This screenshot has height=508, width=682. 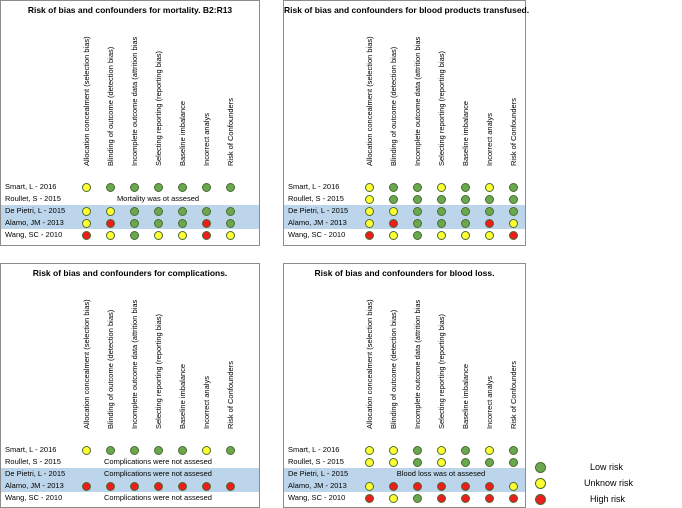 What do you see at coordinates (540, 467) in the screenshot?
I see `legend-dot-low` at bounding box center [540, 467].